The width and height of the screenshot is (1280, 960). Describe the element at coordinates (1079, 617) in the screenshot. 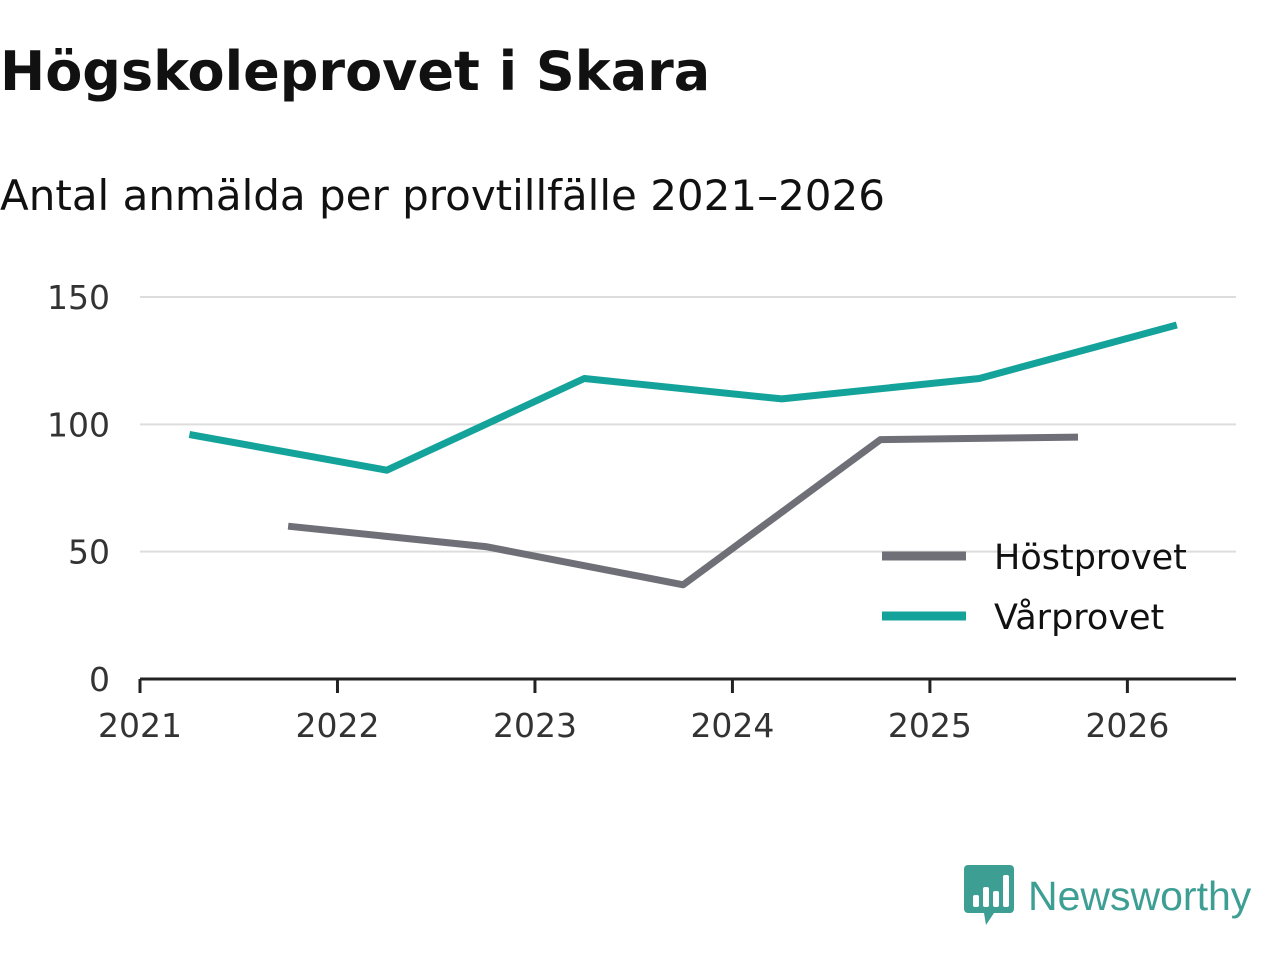

I see `legend-label: Vårprovet` at that location.